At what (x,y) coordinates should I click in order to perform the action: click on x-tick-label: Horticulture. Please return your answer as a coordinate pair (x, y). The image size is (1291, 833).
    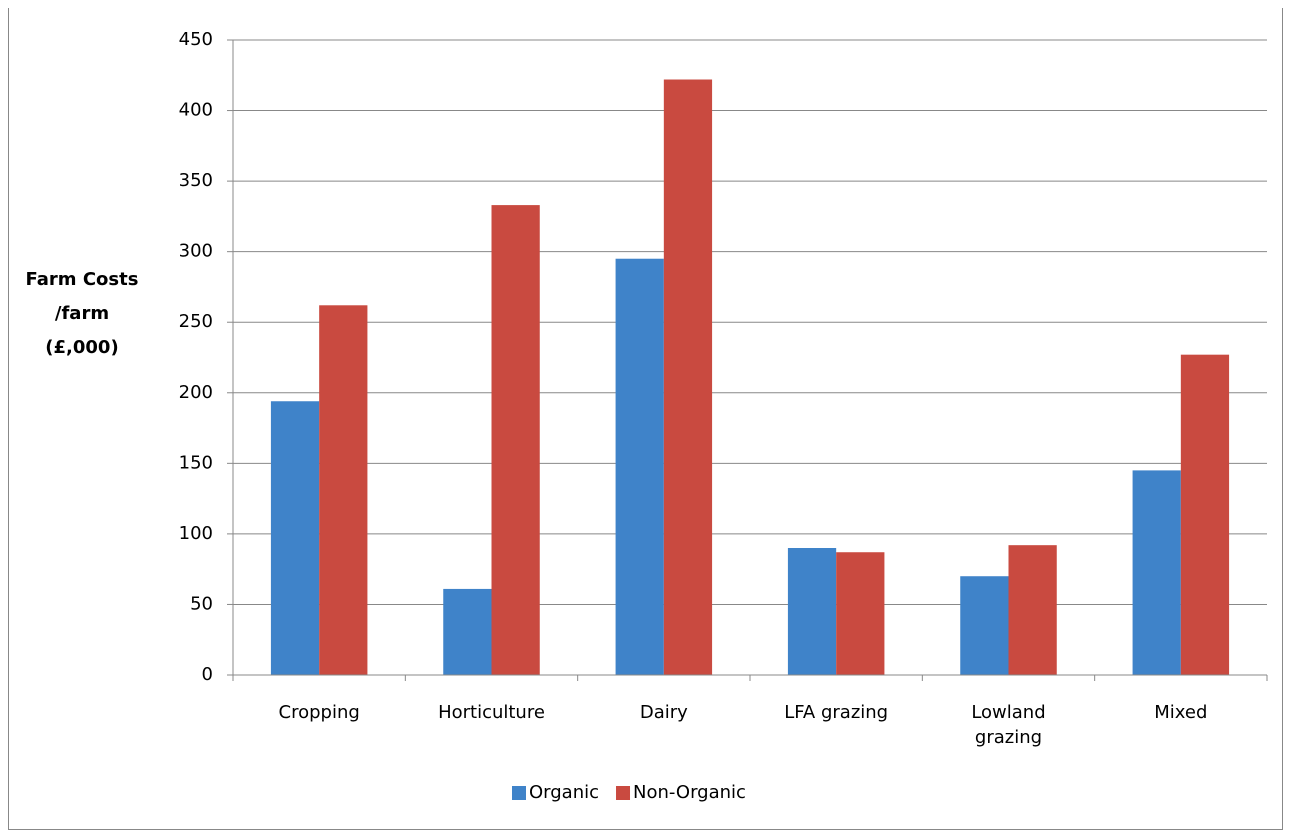
    Looking at the image, I should click on (491, 712).